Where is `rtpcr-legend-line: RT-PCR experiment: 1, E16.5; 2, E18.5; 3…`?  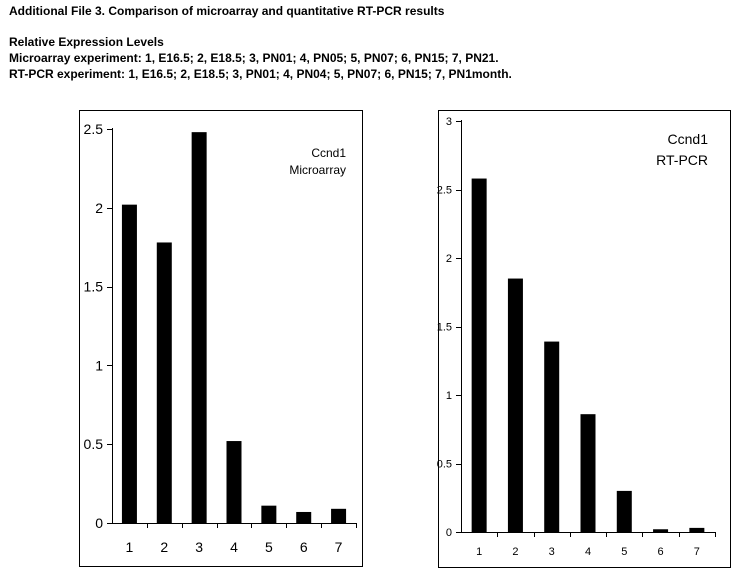 rtpcr-legend-line: RT-PCR experiment: 1, E16.5; 2, E18.5; 3… is located at coordinates (260, 74).